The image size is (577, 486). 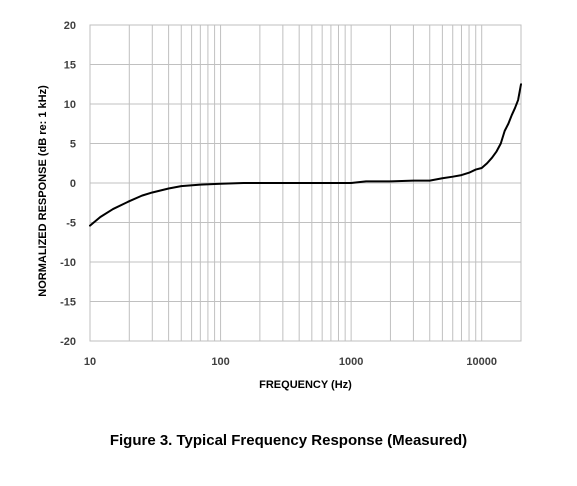 I want to click on y-tick-label: 15, so click(x=70, y=66).